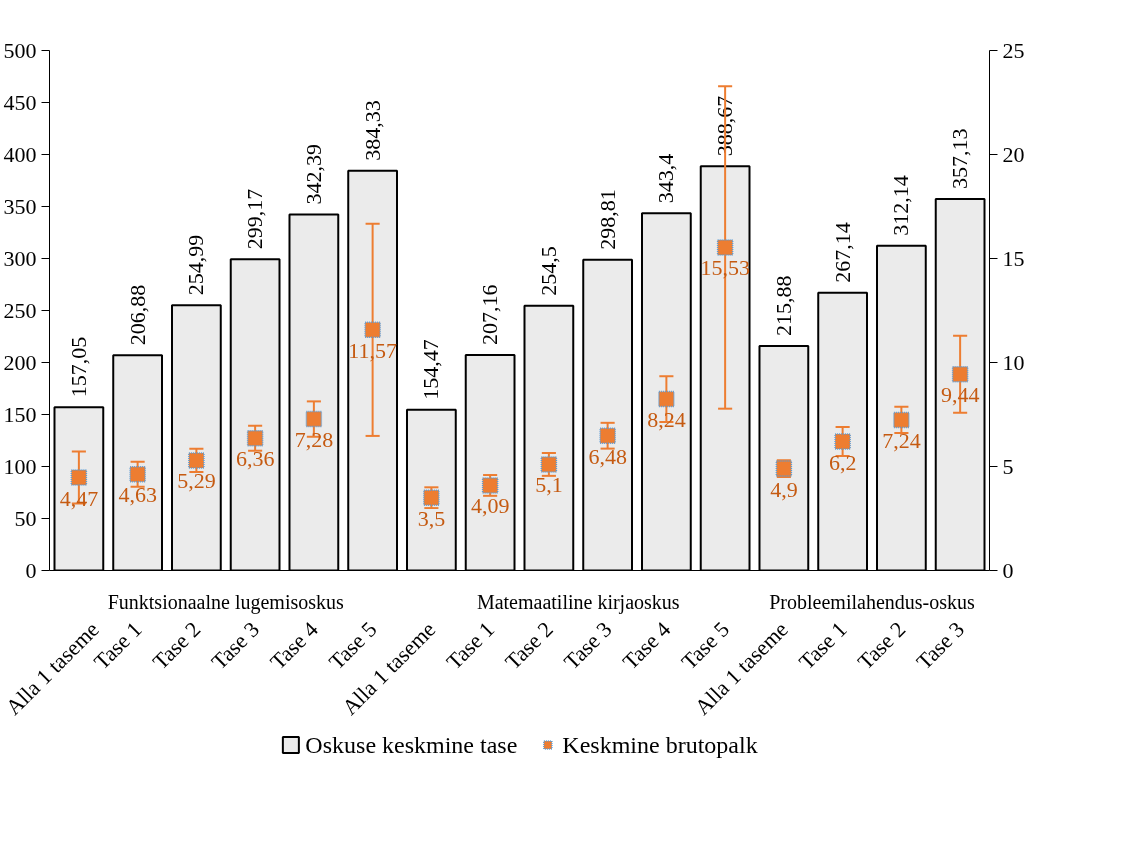 This screenshot has width=1133, height=858. Describe the element at coordinates (20, 258) in the screenshot. I see `y-tick-label: 300` at that location.